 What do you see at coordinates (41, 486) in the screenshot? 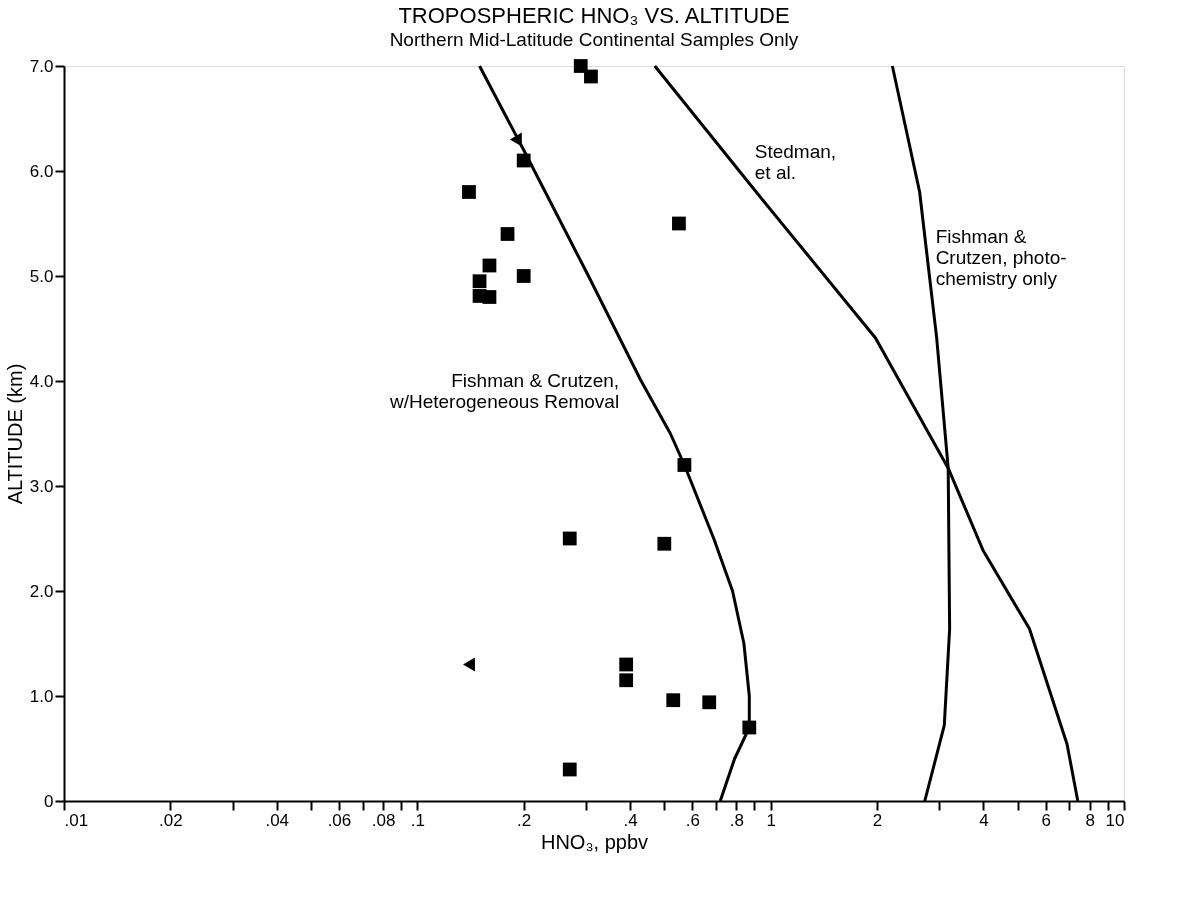
I see `y-tick-label: 3.0` at bounding box center [41, 486].